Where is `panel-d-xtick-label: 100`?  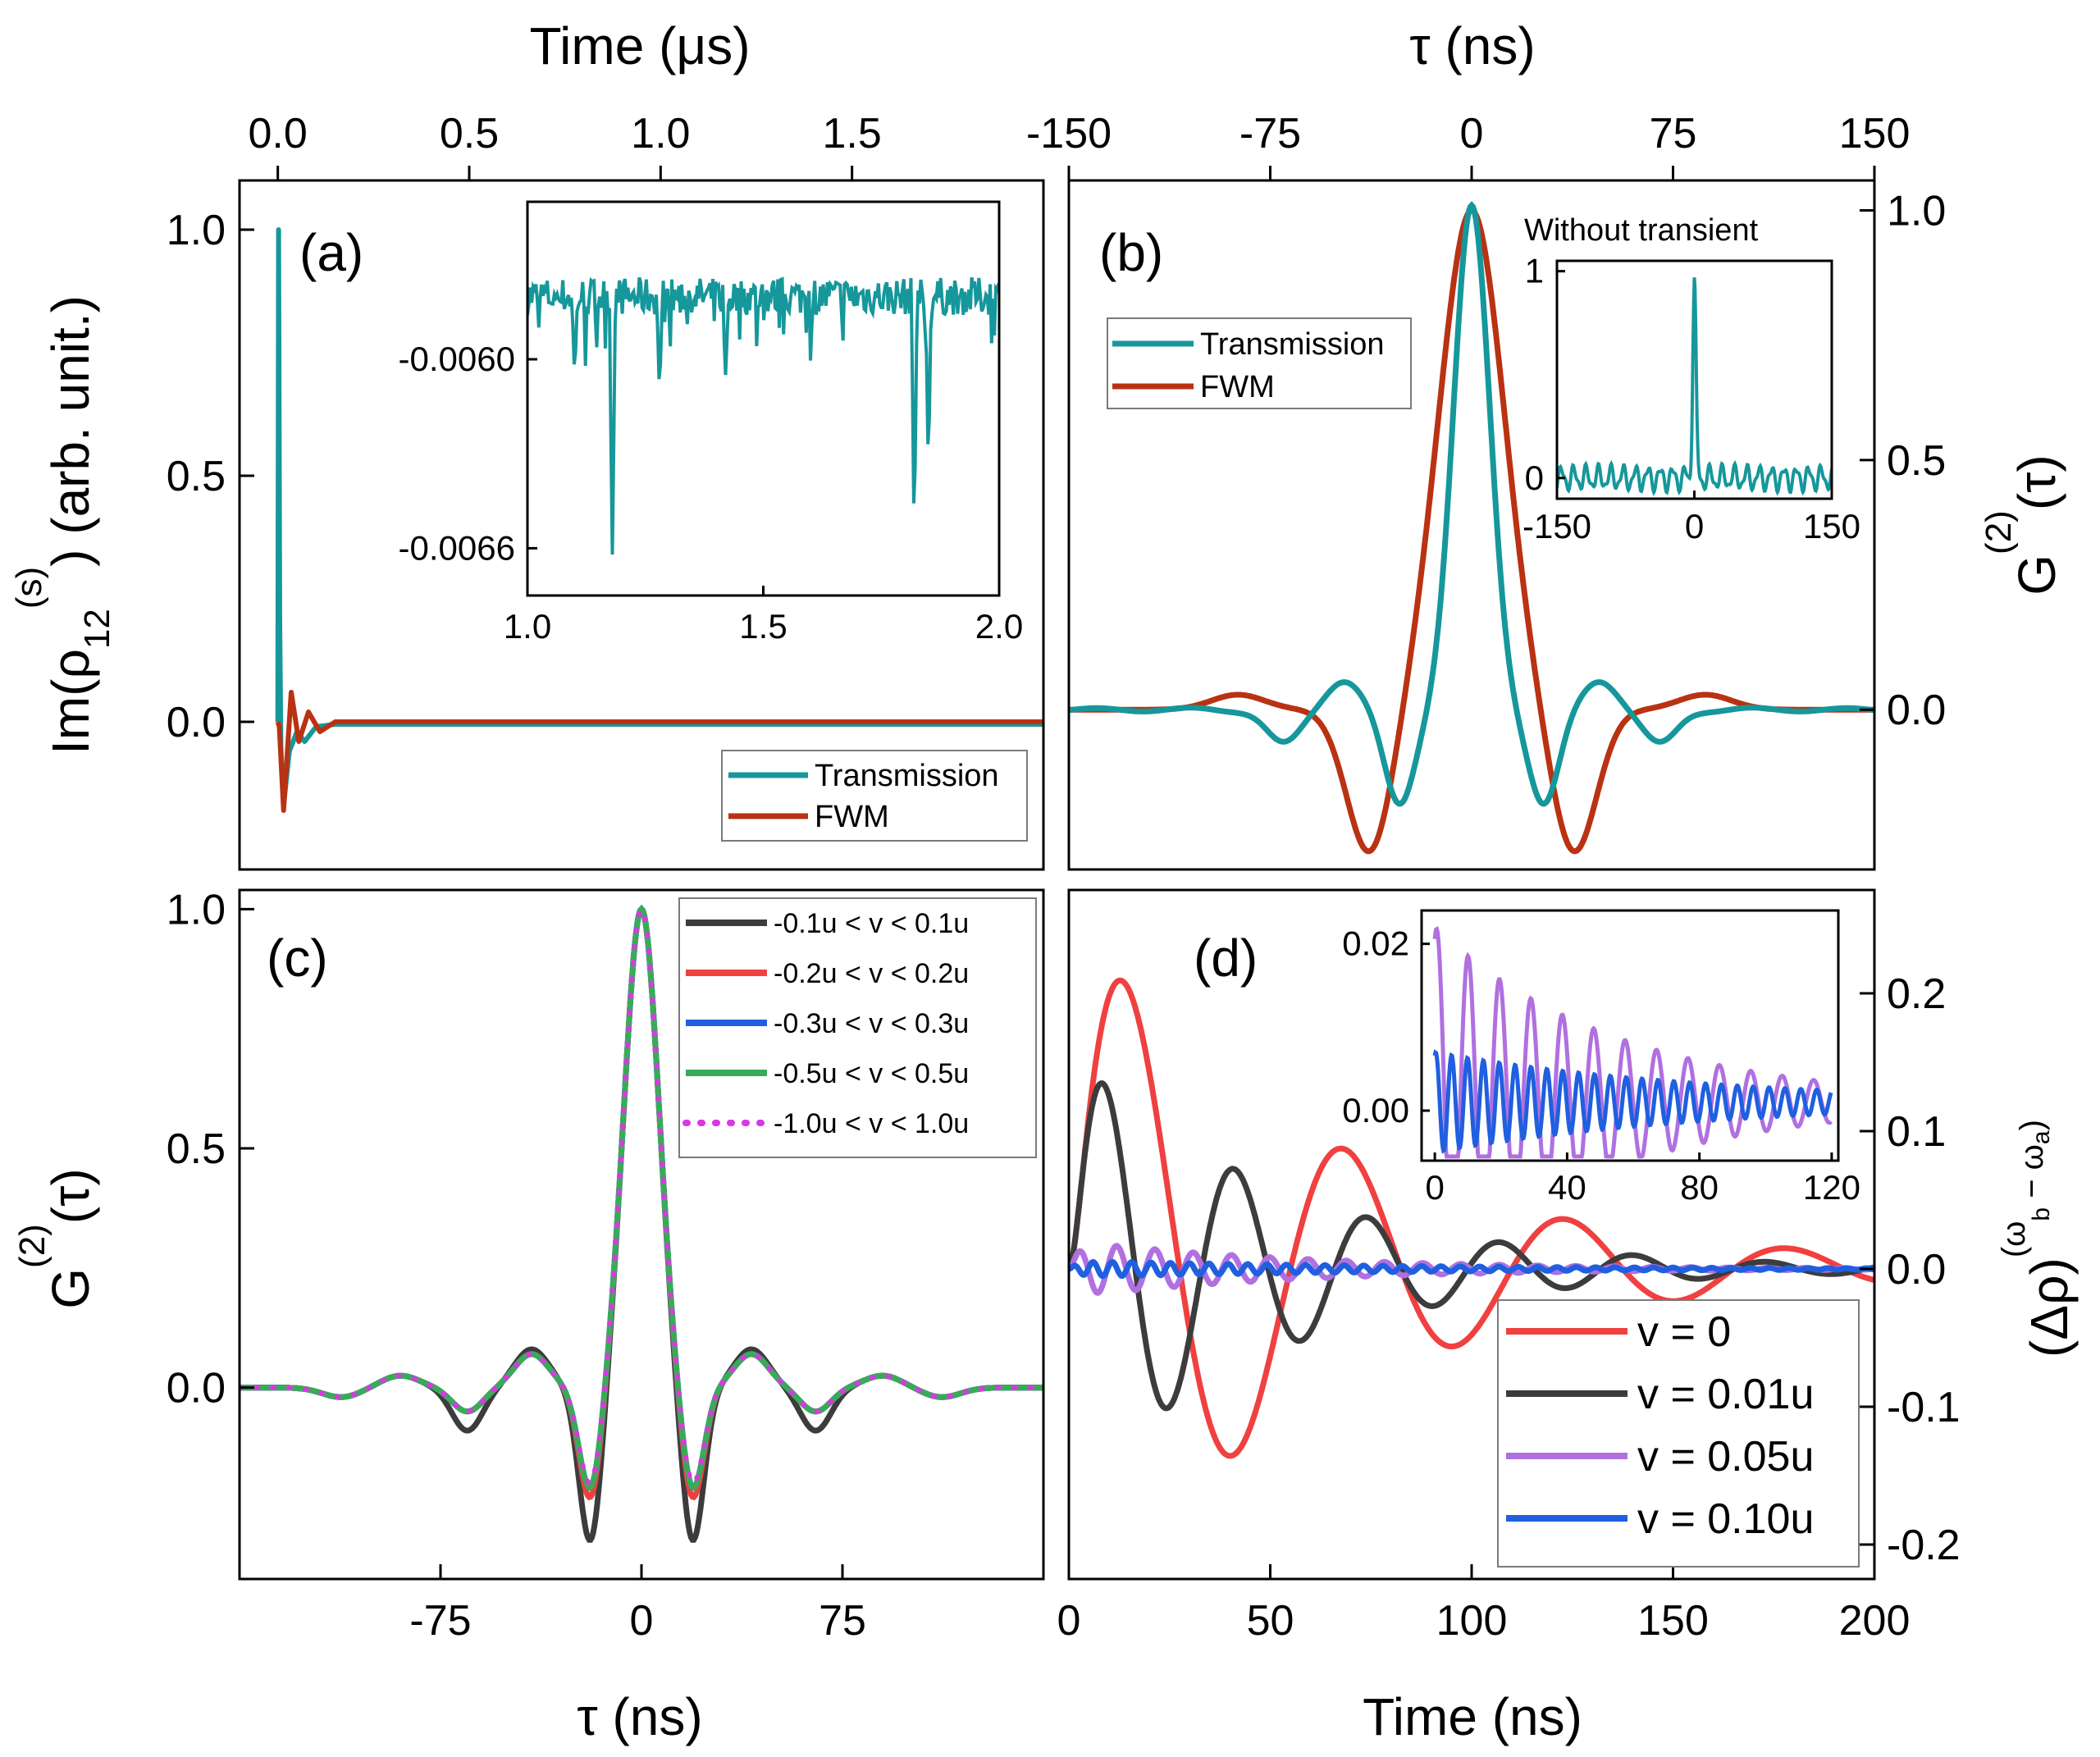 panel-d-xtick-label: 100 is located at coordinates (1472, 1621).